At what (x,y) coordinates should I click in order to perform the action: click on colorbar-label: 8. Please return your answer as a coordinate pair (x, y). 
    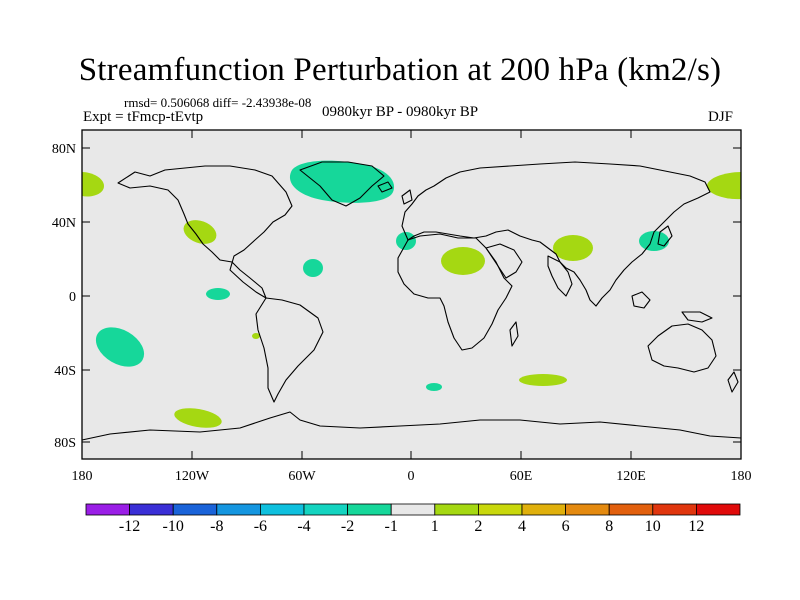
    Looking at the image, I should click on (609, 526).